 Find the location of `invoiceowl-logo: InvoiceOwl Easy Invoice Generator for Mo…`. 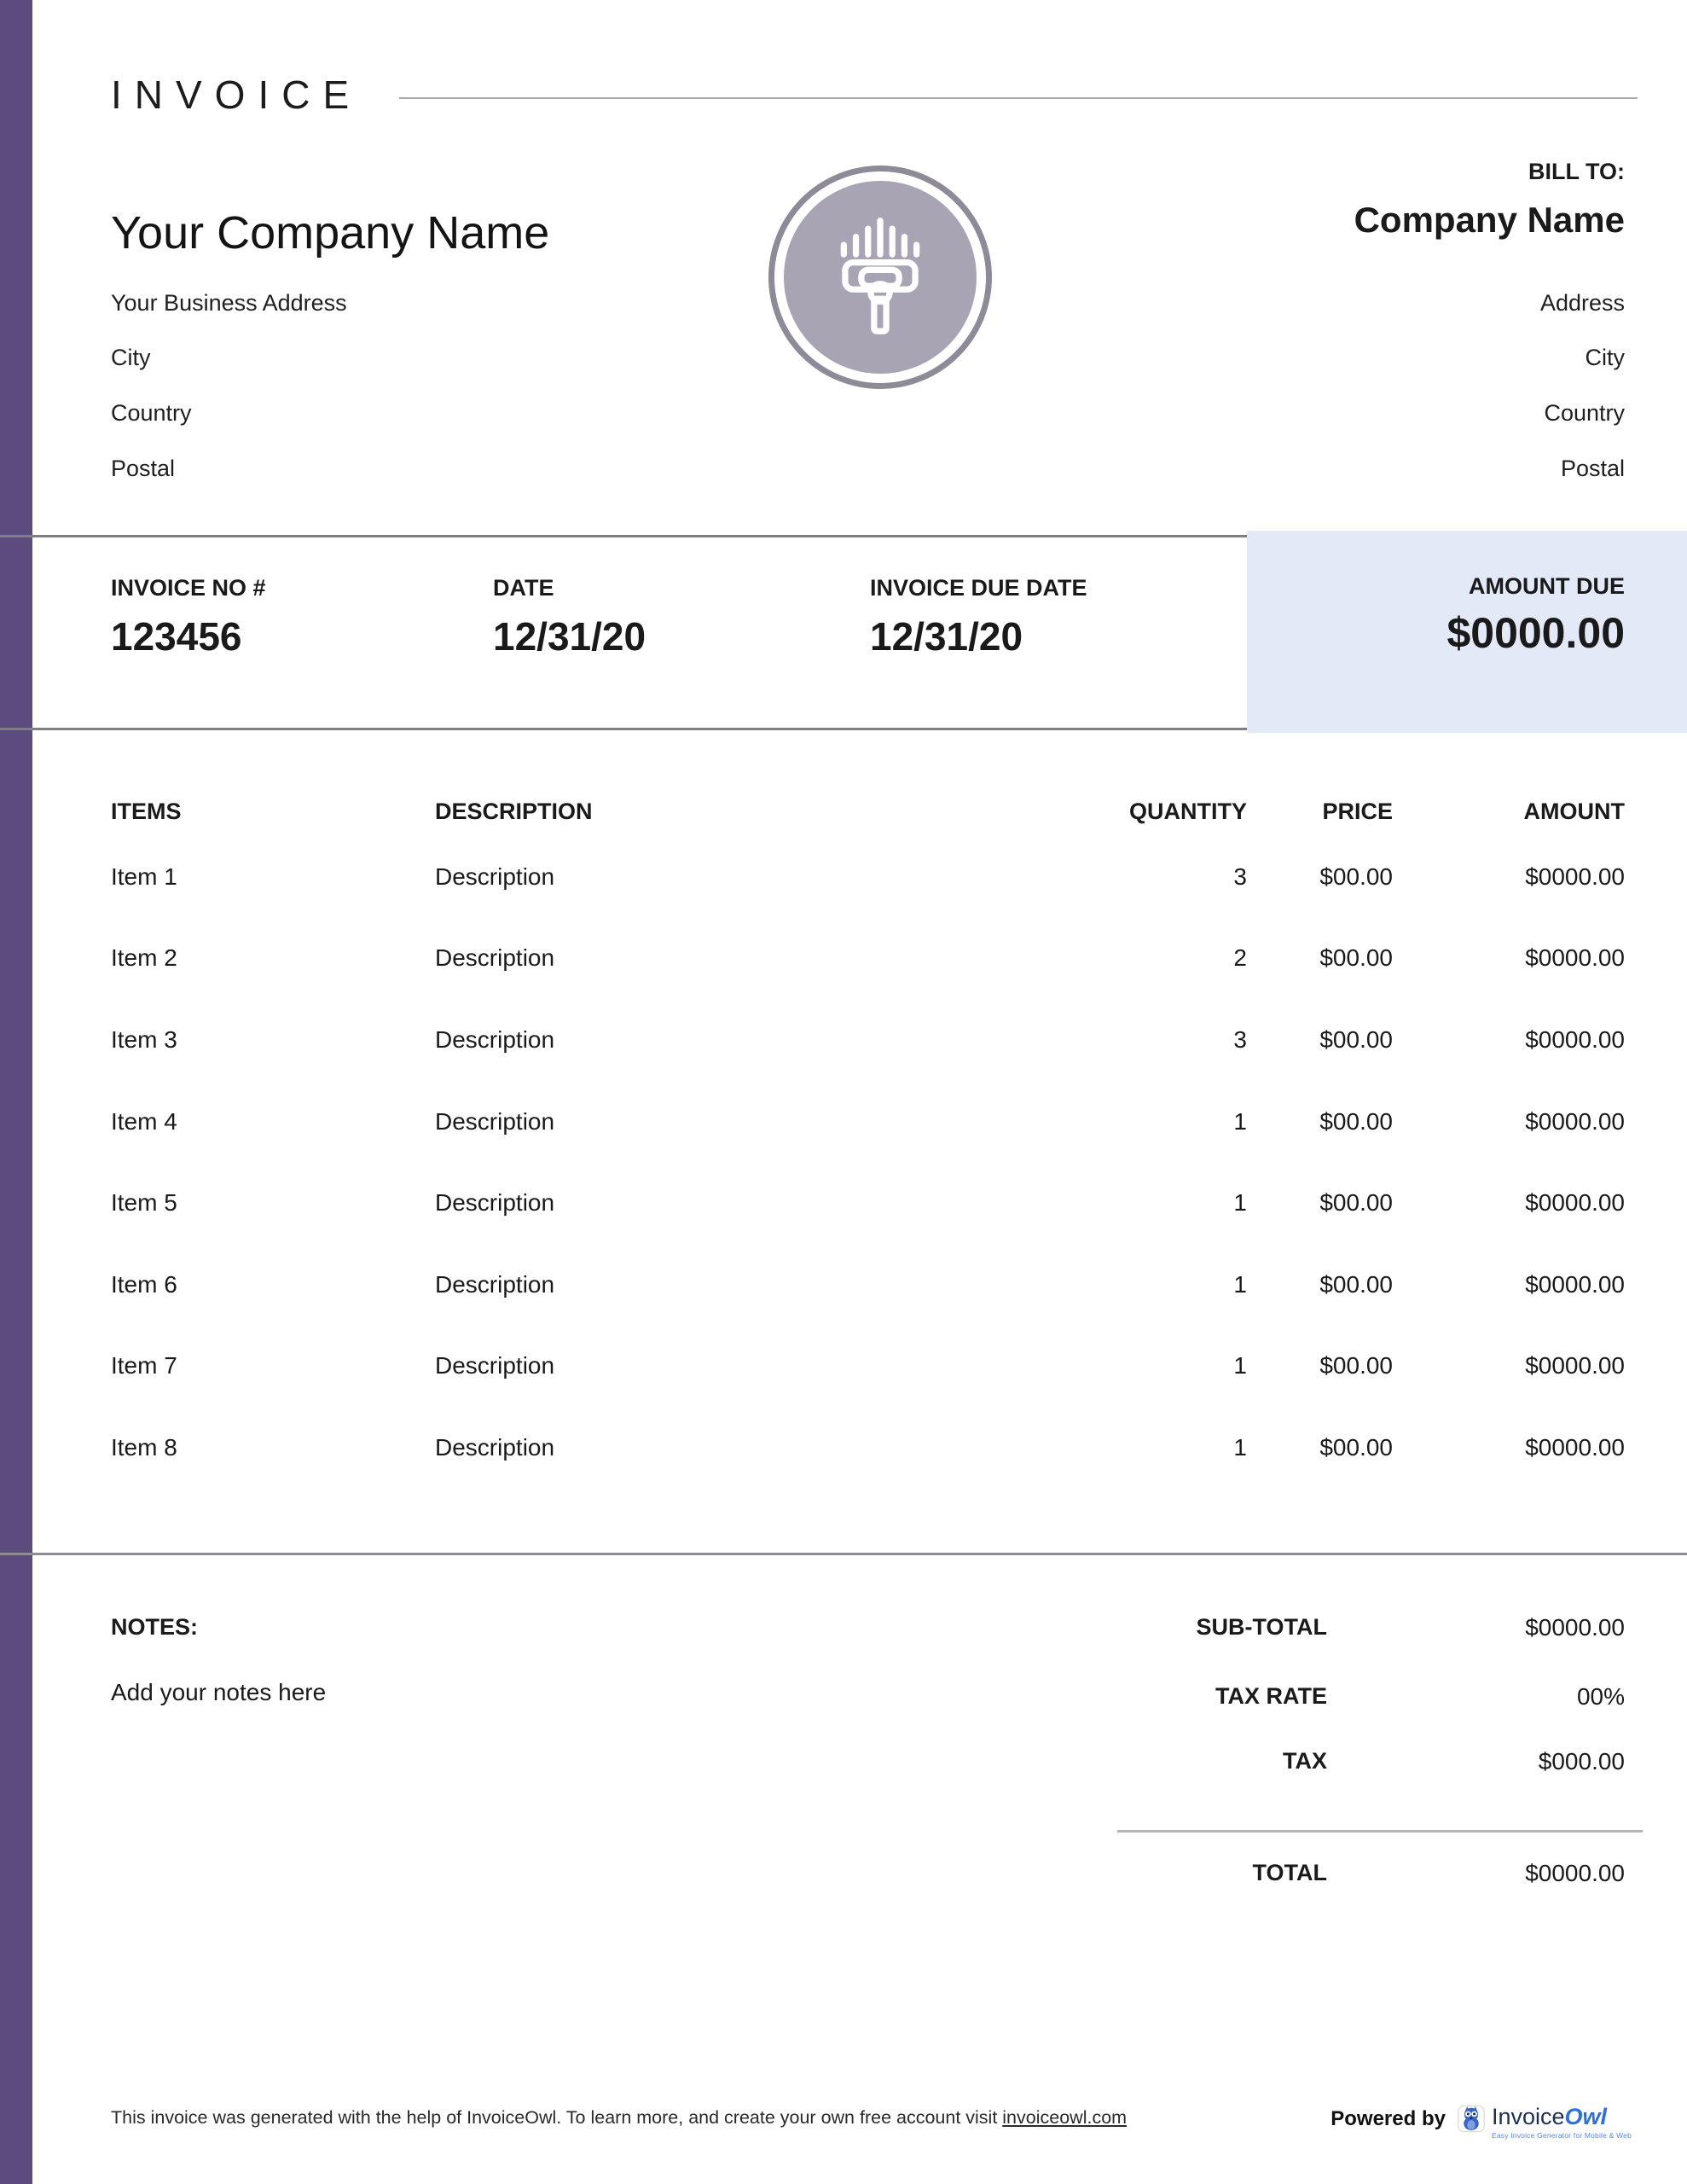

invoiceowl-logo: InvoiceOwl Easy Invoice Generator for Mo… is located at coordinates (1562, 2122).